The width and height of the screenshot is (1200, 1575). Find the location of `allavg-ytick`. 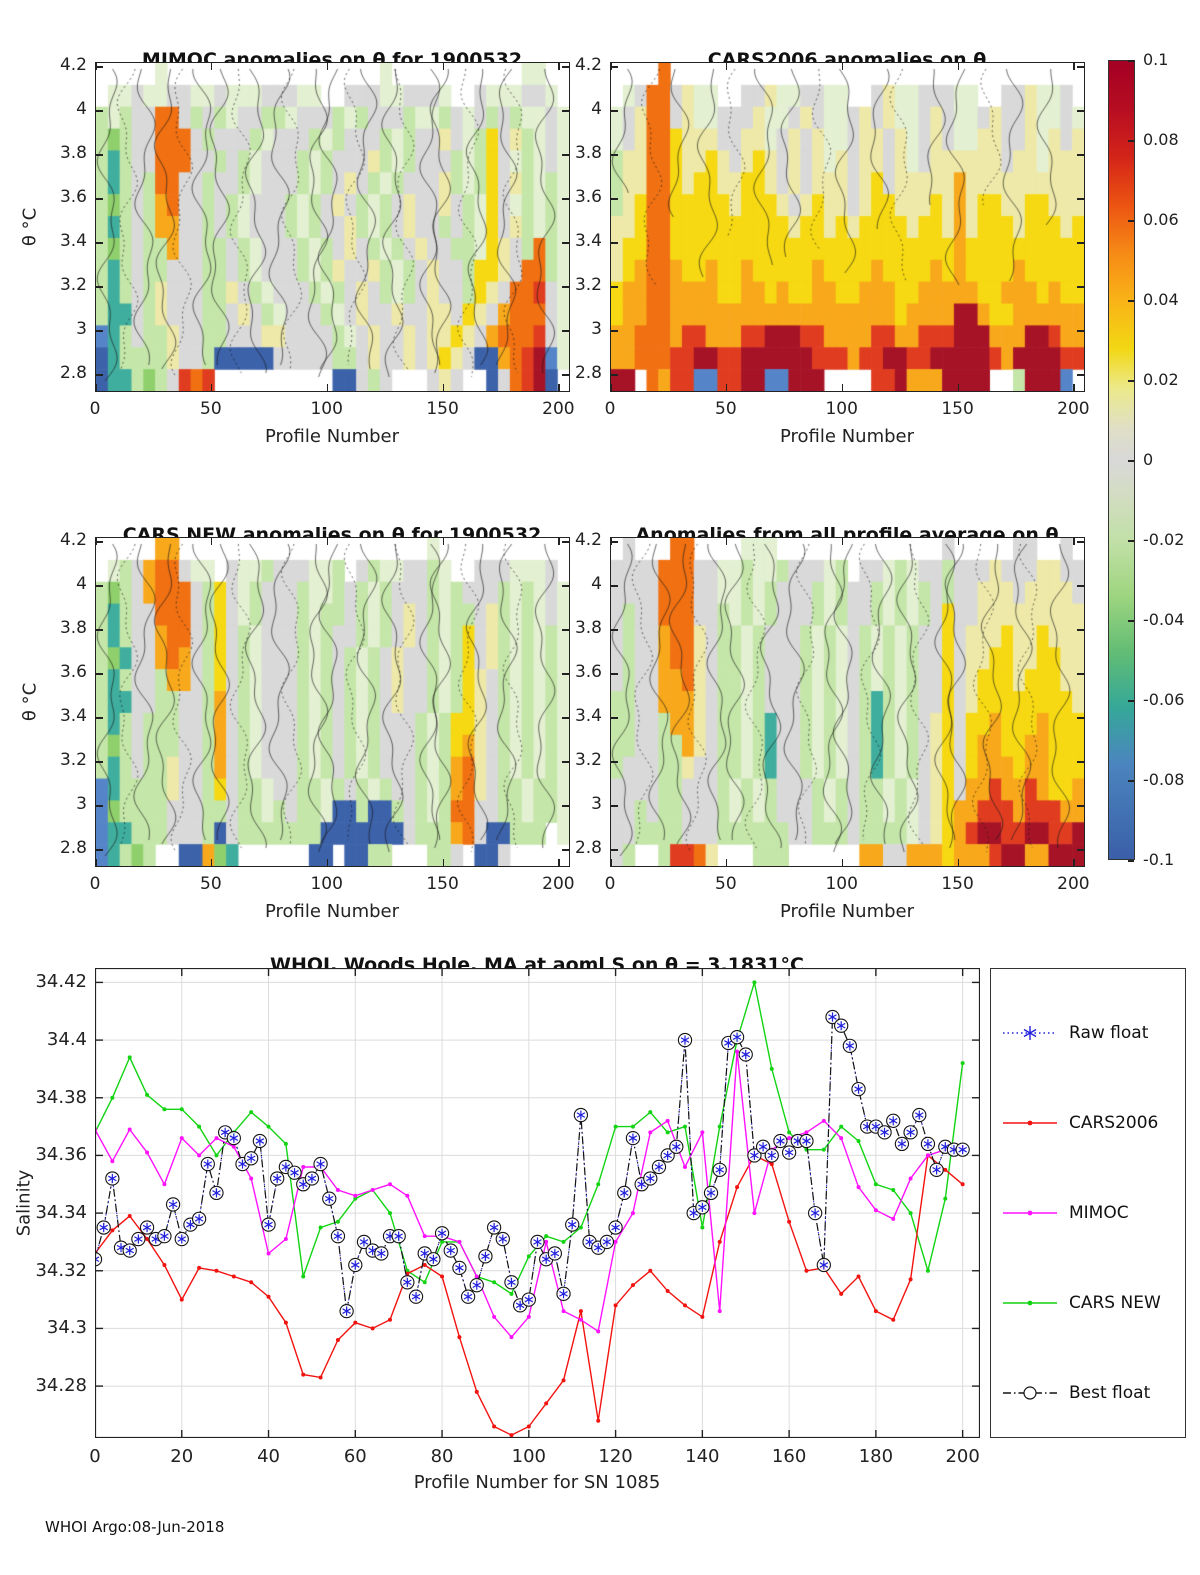

allavg-ytick is located at coordinates (1080, 630).